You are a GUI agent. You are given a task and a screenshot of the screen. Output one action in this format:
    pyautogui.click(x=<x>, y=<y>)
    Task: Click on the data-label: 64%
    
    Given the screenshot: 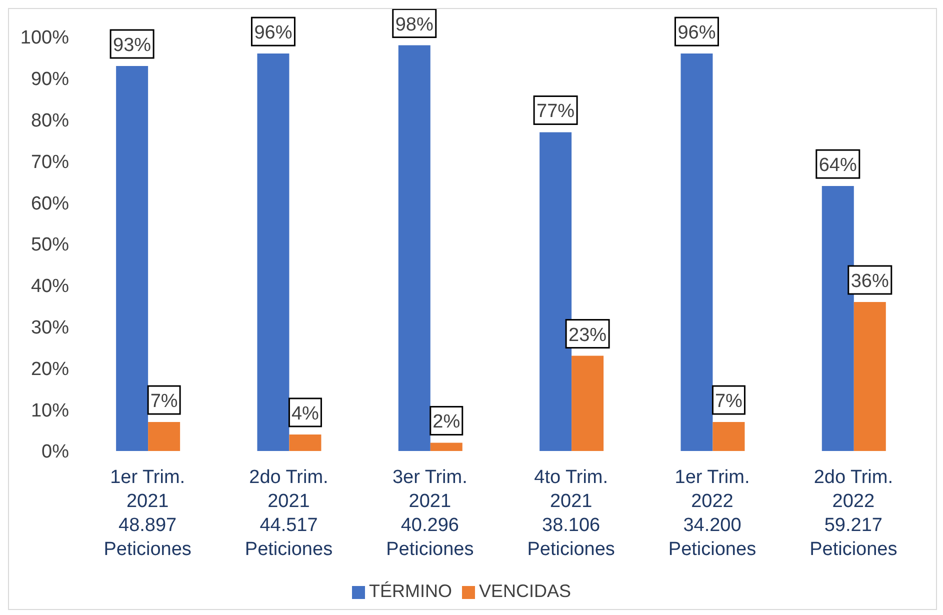 What is the action you would take?
    pyautogui.click(x=838, y=165)
    